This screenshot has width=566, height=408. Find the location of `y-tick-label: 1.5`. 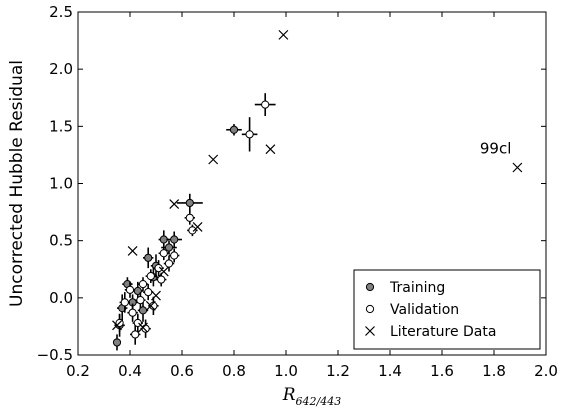

y-tick-label: 1.5 is located at coordinates (61, 126).